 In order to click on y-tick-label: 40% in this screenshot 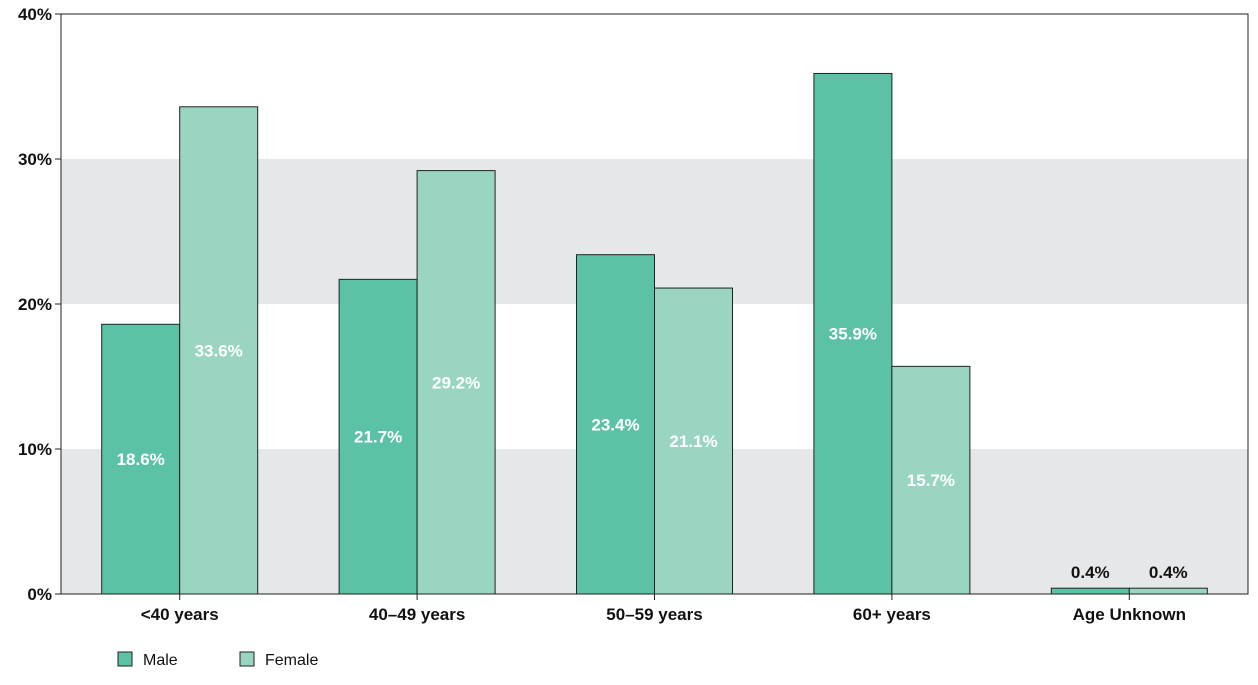, I will do `click(35, 14)`.